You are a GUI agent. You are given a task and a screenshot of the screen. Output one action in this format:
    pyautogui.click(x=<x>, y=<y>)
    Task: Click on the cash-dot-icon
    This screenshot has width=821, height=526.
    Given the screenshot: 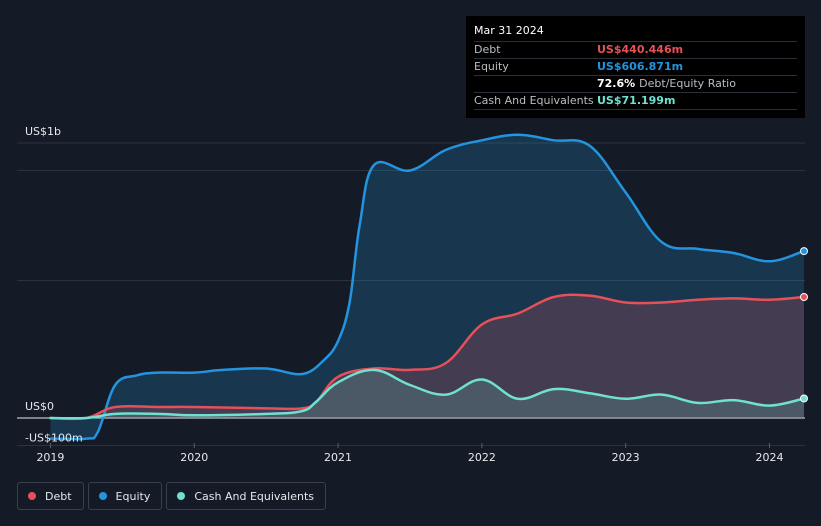 What is the action you would take?
    pyautogui.click(x=181, y=496)
    